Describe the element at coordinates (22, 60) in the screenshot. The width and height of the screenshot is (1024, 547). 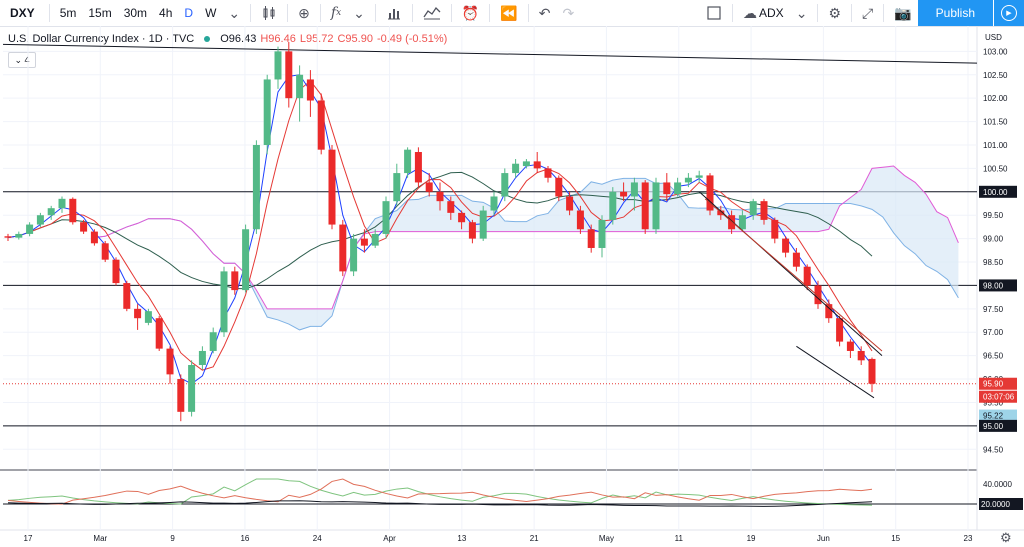
I see `indicator-toggle: ⌄ 4` at that location.